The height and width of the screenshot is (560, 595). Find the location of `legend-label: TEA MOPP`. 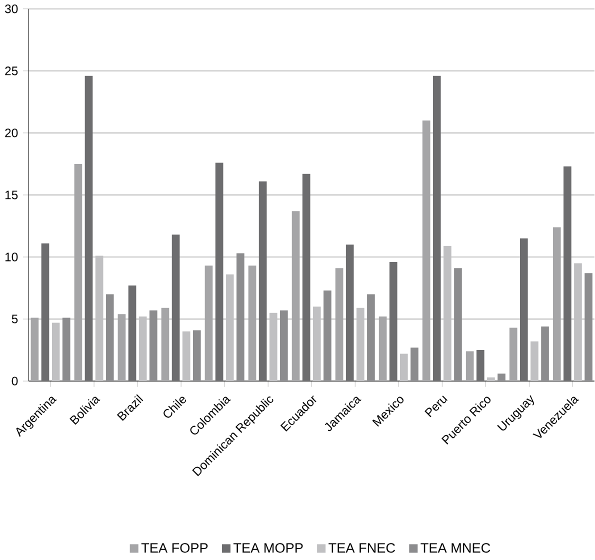

legend-label: TEA MOPP is located at coordinates (268, 548).